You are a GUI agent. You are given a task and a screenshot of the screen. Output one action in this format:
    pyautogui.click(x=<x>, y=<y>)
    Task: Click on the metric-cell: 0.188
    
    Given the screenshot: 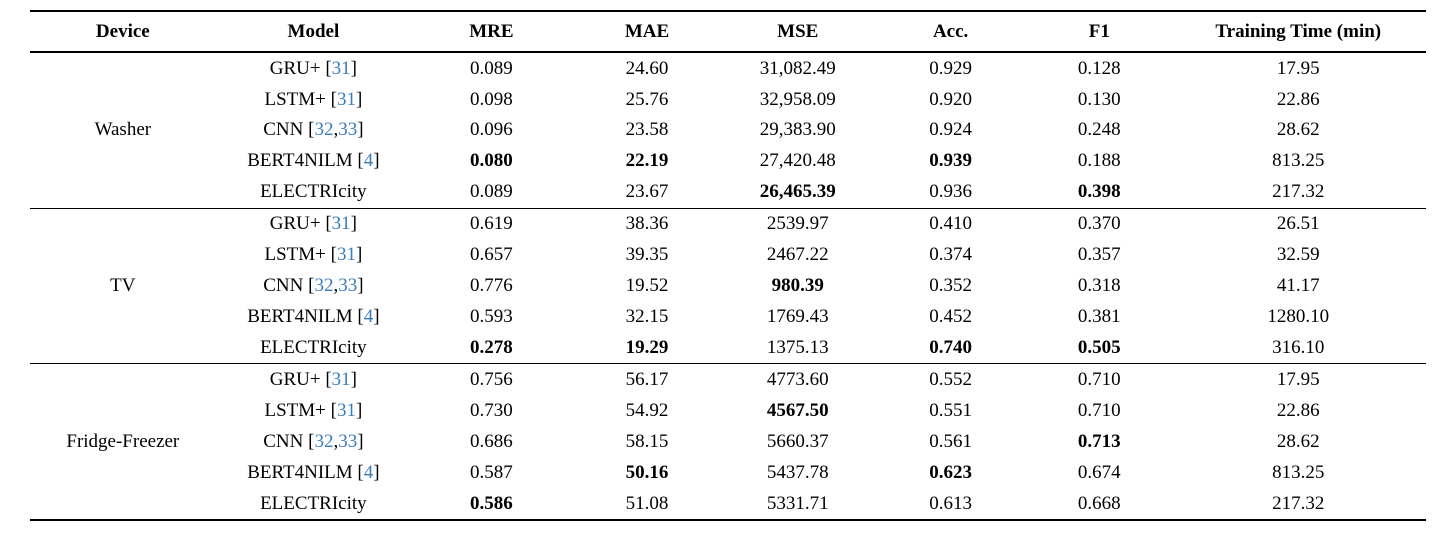 What is the action you would take?
    pyautogui.click(x=1099, y=161)
    